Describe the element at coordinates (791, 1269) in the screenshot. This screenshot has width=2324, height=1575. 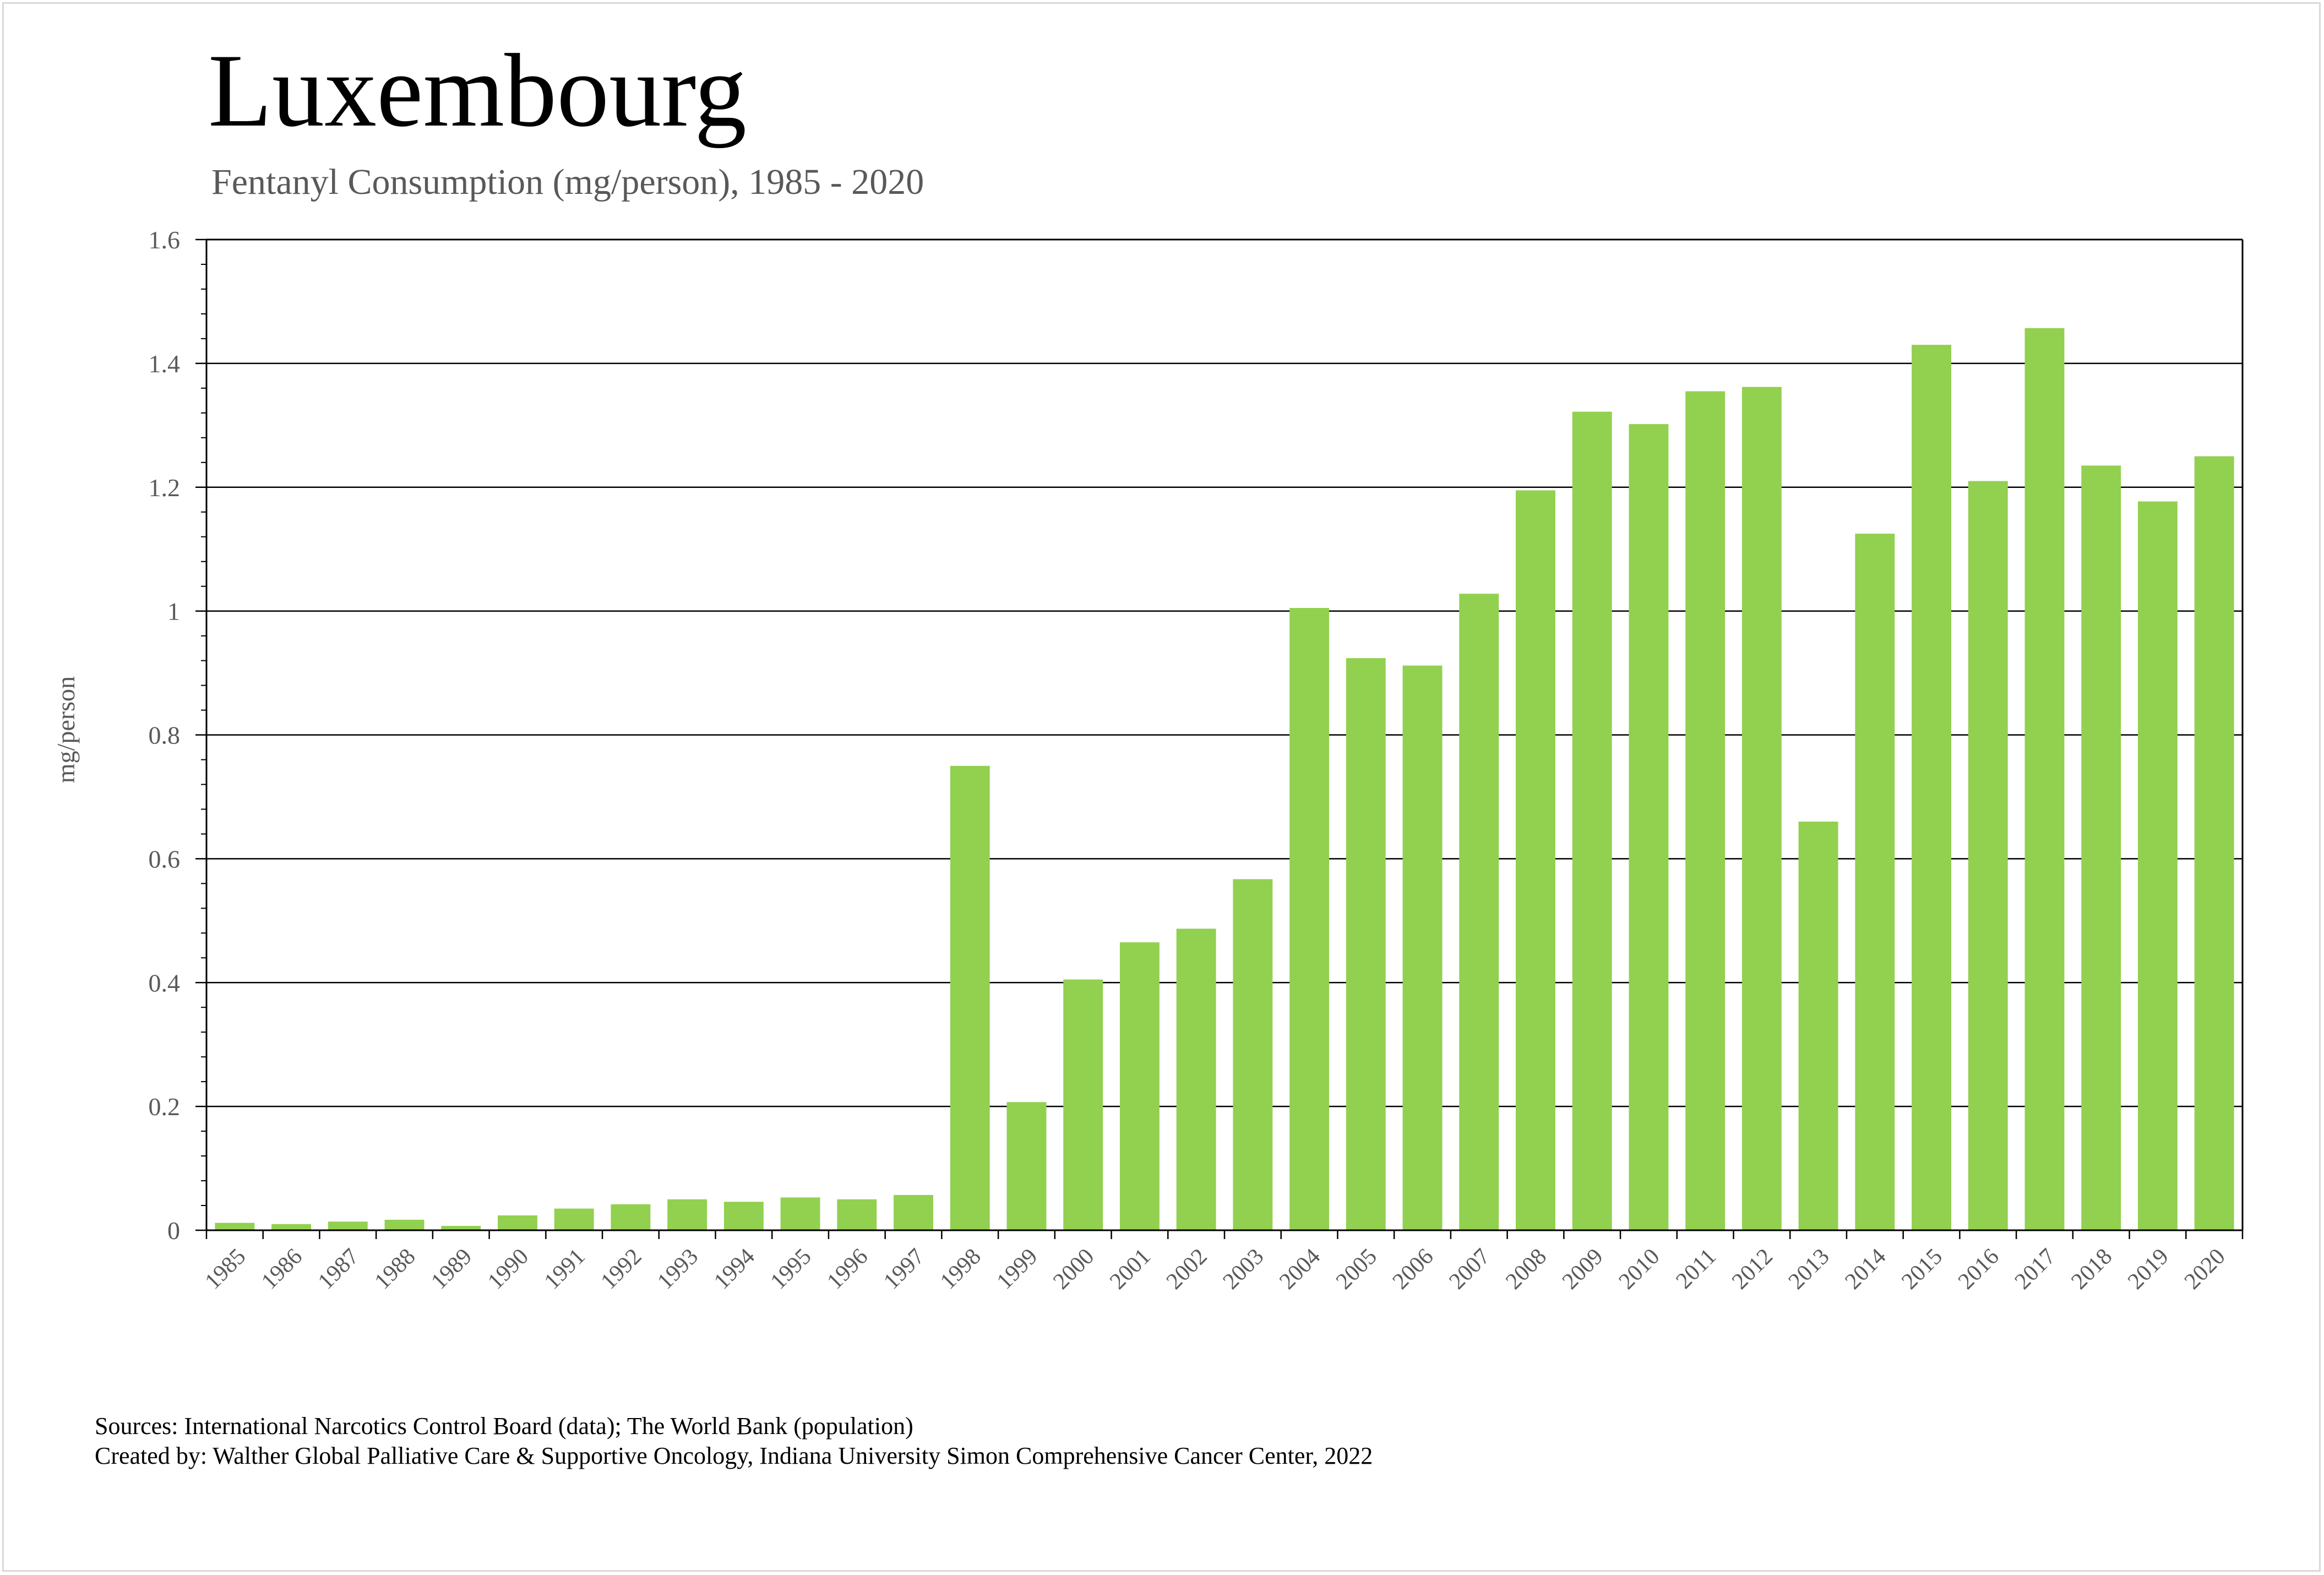
I see `x-tick-label: 1995` at that location.